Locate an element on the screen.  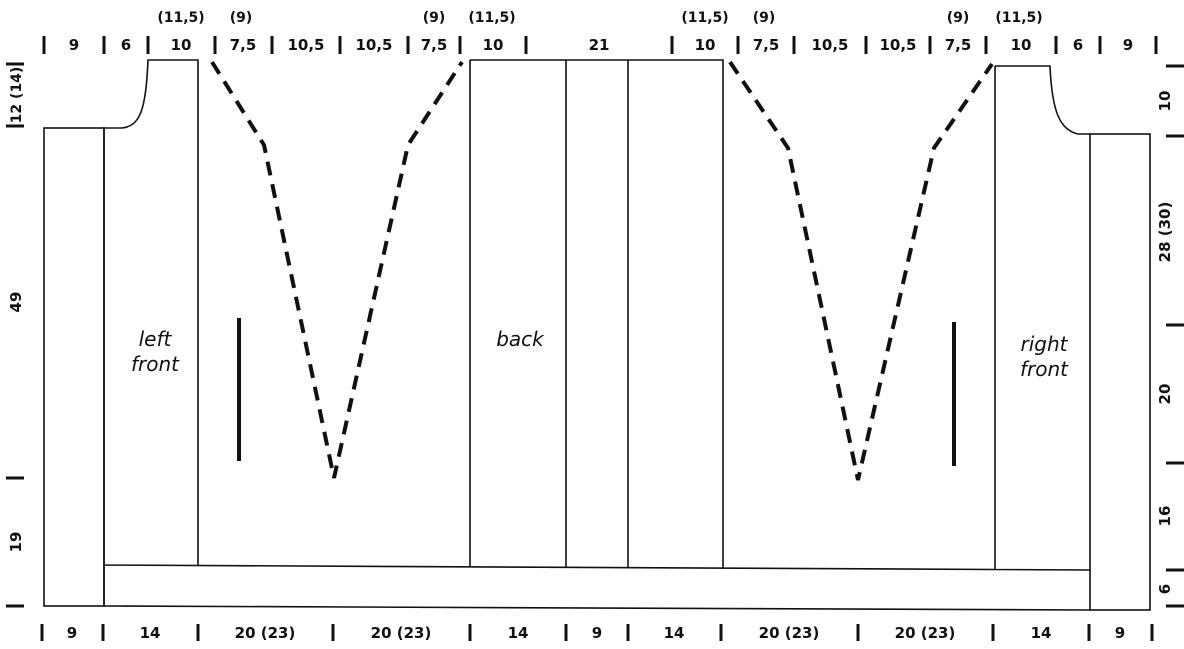
bottom-dim-4: 20 (23) is located at coordinates (401, 633).